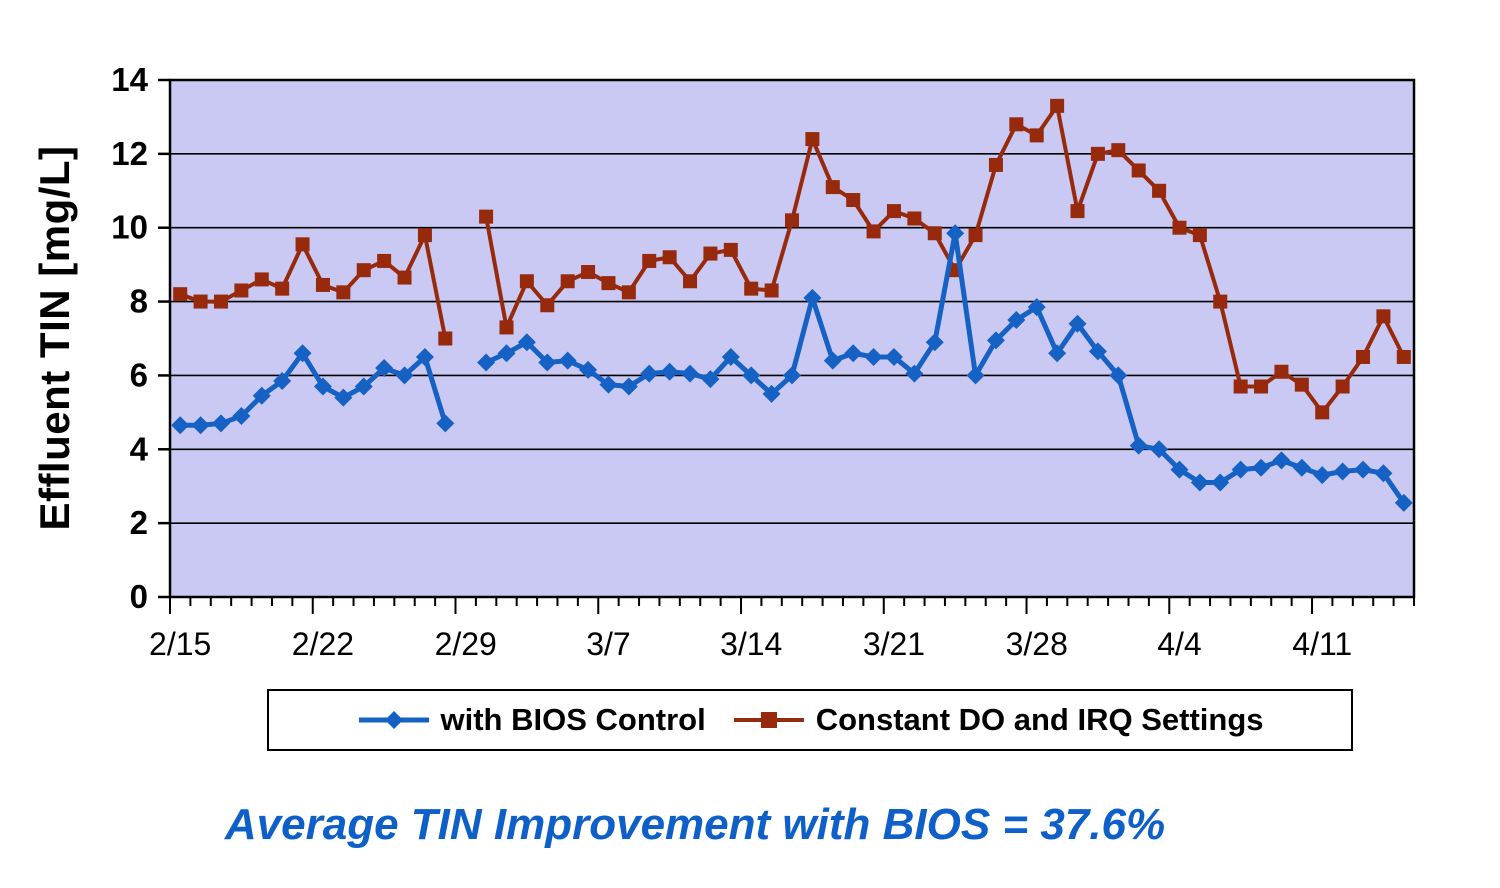  What do you see at coordinates (768, 720) in the screenshot?
I see `line-square-marker-icon` at bounding box center [768, 720].